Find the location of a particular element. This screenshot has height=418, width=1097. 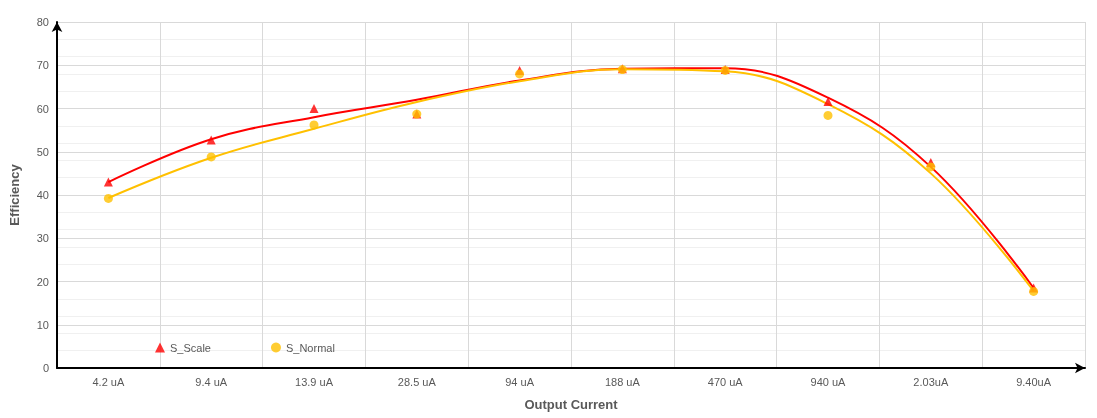

x-tick-label: 28.5 uA is located at coordinates (417, 381).